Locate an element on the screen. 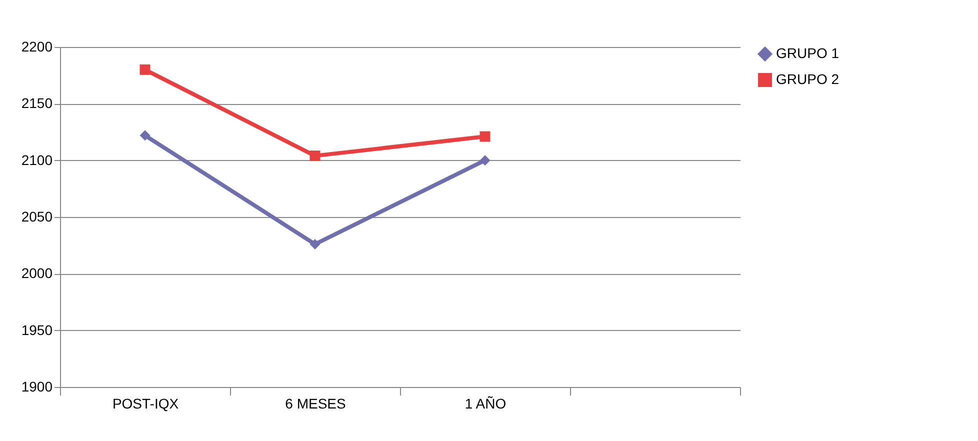  x-tick-label: 6 MESES is located at coordinates (315, 404).